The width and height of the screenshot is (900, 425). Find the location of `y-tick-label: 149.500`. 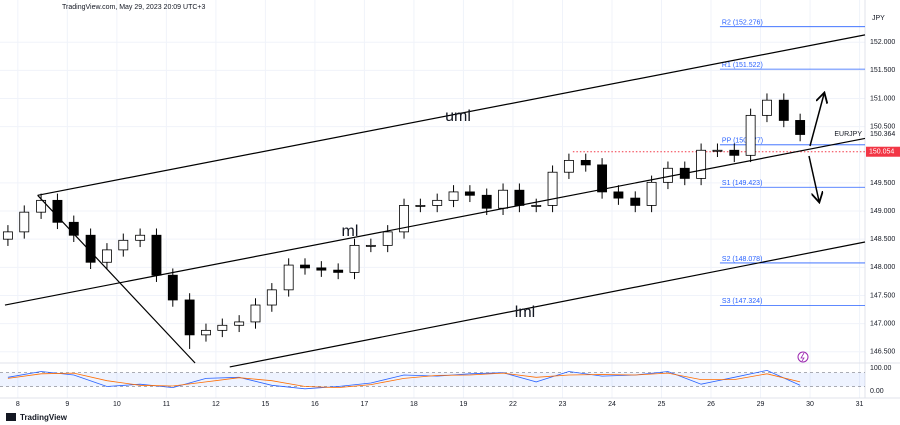

y-tick-label: 149.500 is located at coordinates (882, 183).